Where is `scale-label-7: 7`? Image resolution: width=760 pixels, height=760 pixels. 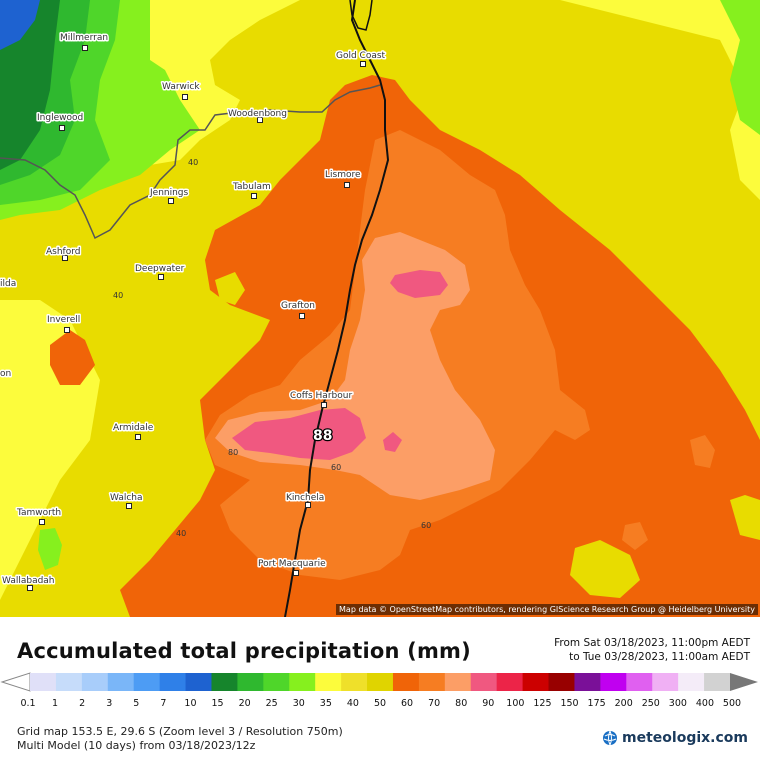 scale-label-7: 7 is located at coordinates (163, 703).